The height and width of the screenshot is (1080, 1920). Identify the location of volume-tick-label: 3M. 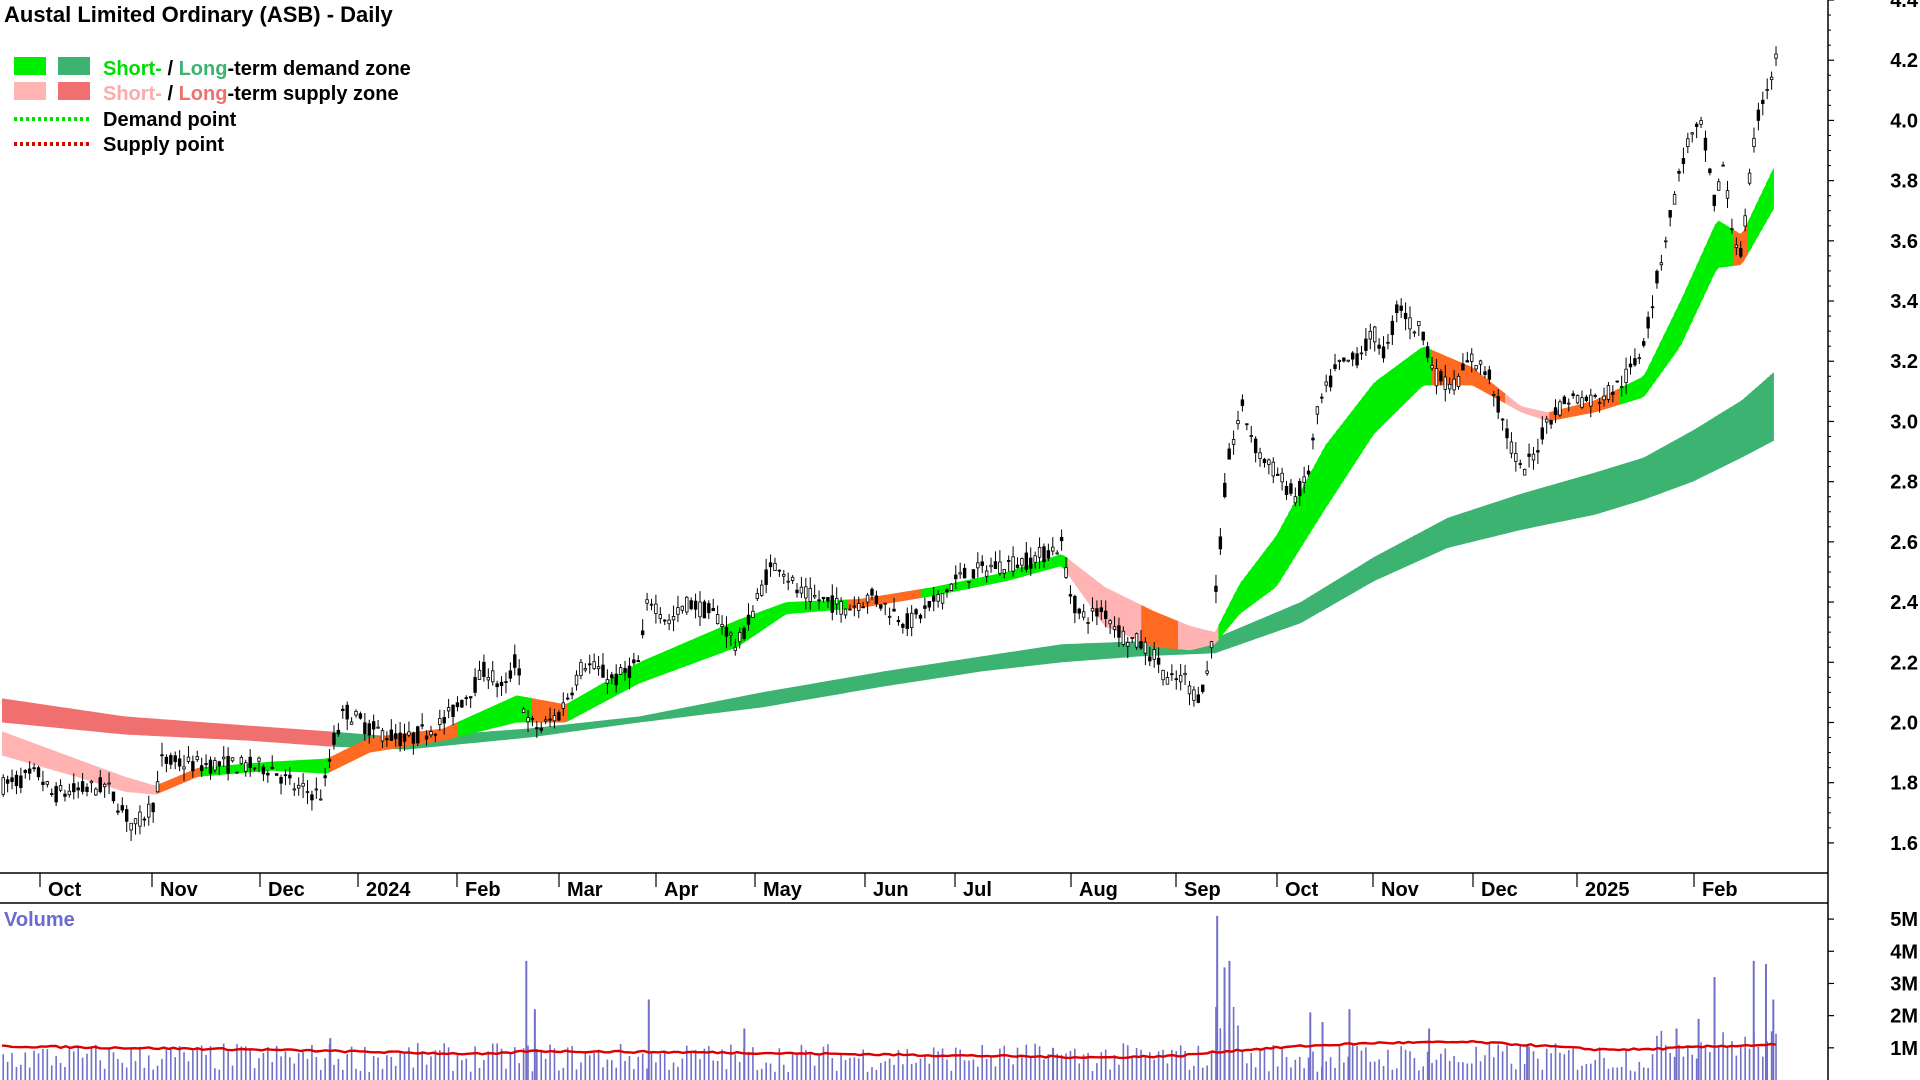
(1904, 984).